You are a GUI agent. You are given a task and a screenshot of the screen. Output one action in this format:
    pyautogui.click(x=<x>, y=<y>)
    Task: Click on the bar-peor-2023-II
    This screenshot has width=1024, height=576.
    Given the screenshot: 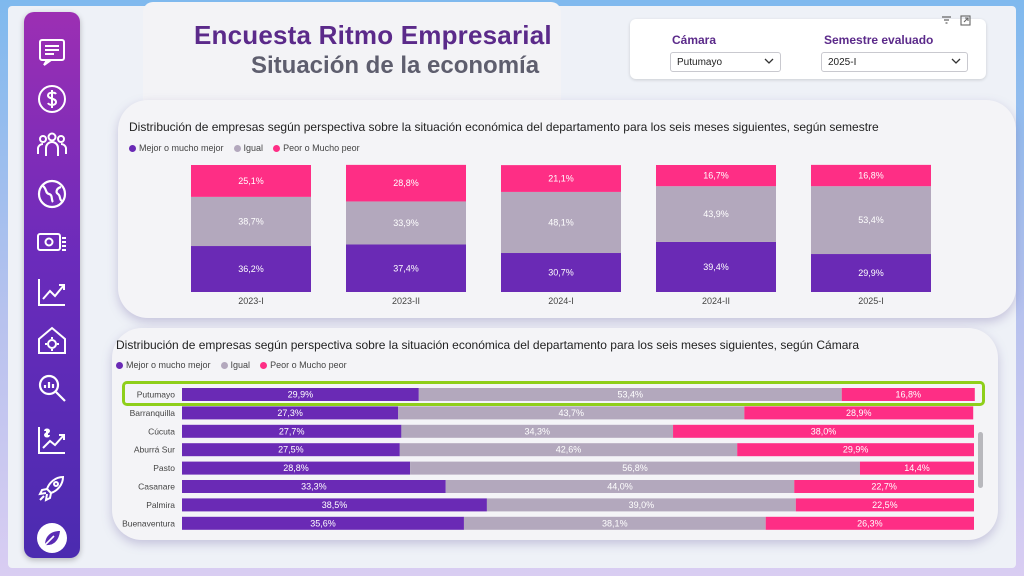 What is the action you would take?
    pyautogui.click(x=406, y=183)
    